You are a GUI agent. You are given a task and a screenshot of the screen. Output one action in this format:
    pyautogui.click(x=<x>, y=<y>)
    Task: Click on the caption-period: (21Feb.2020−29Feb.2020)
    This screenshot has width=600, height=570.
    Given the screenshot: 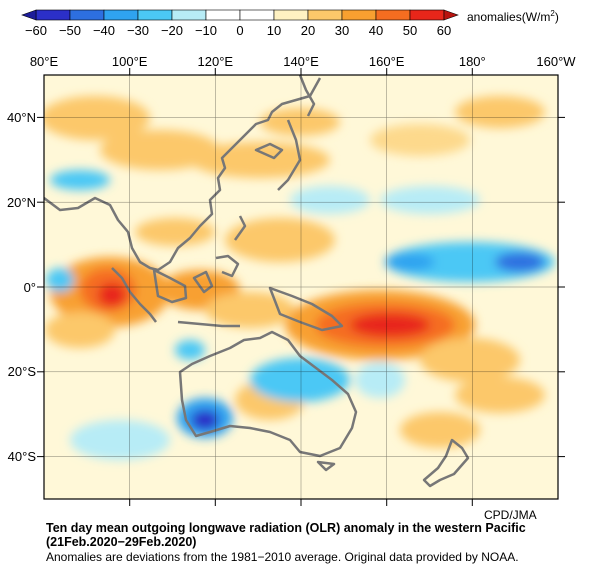 What is the action you would take?
    pyautogui.click(x=121, y=542)
    